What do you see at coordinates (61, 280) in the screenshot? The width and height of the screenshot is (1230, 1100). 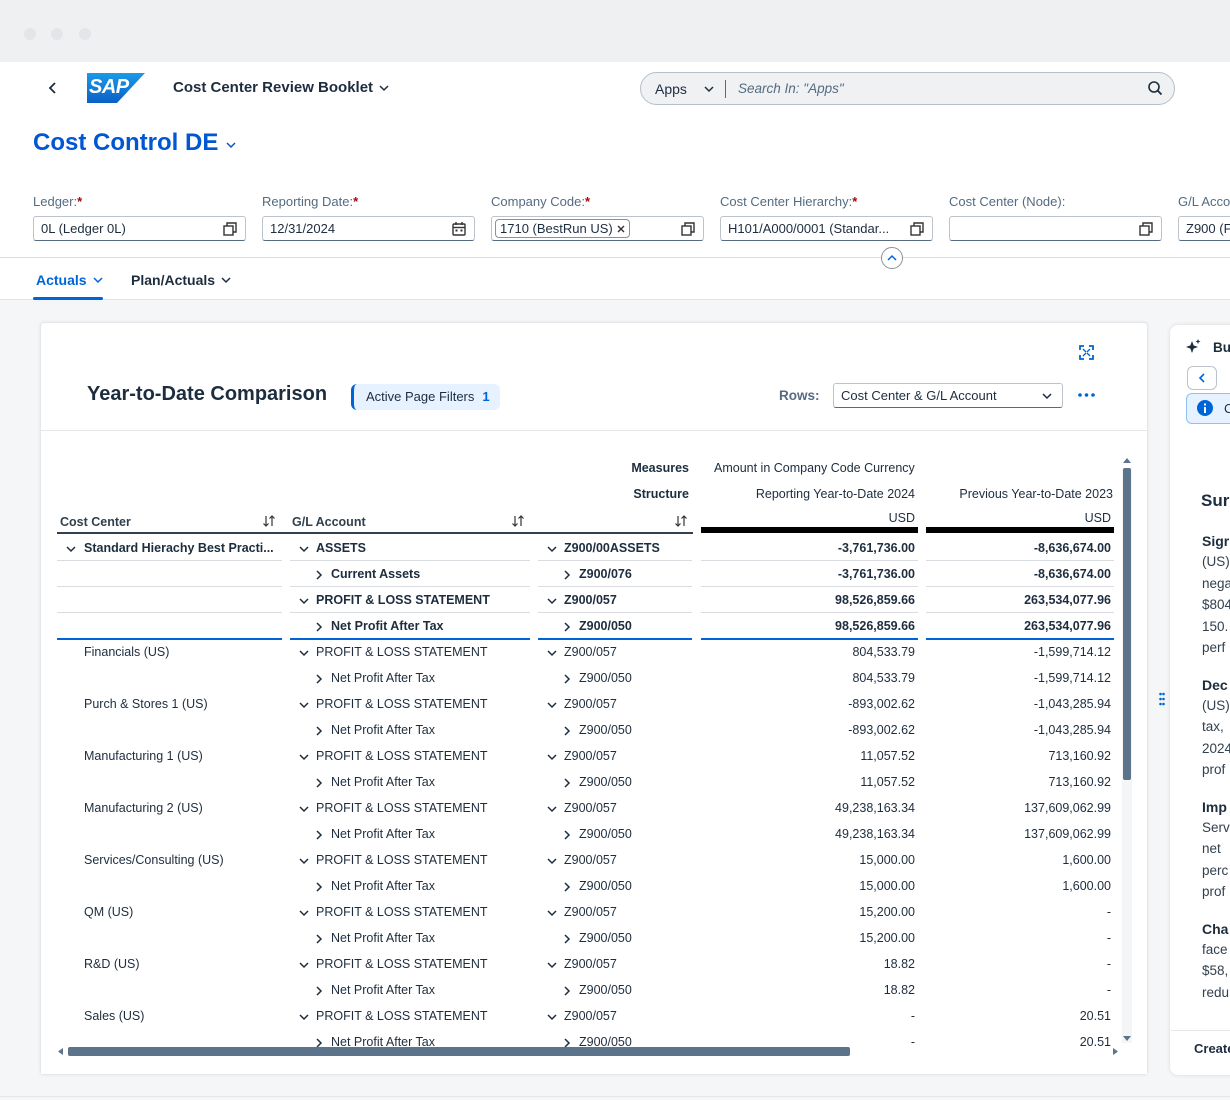 I see `tab-label: Actuals` at bounding box center [61, 280].